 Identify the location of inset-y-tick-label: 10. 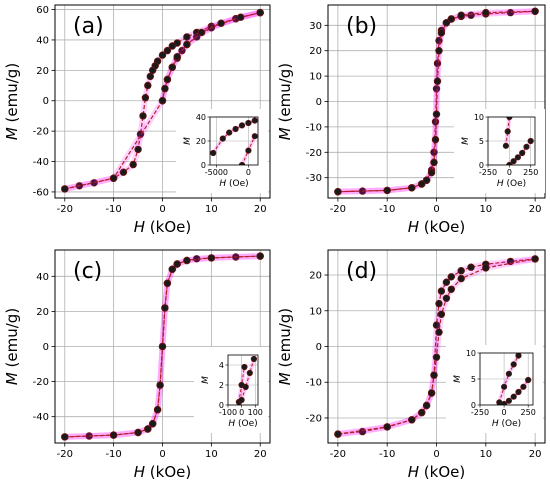
(471, 353).